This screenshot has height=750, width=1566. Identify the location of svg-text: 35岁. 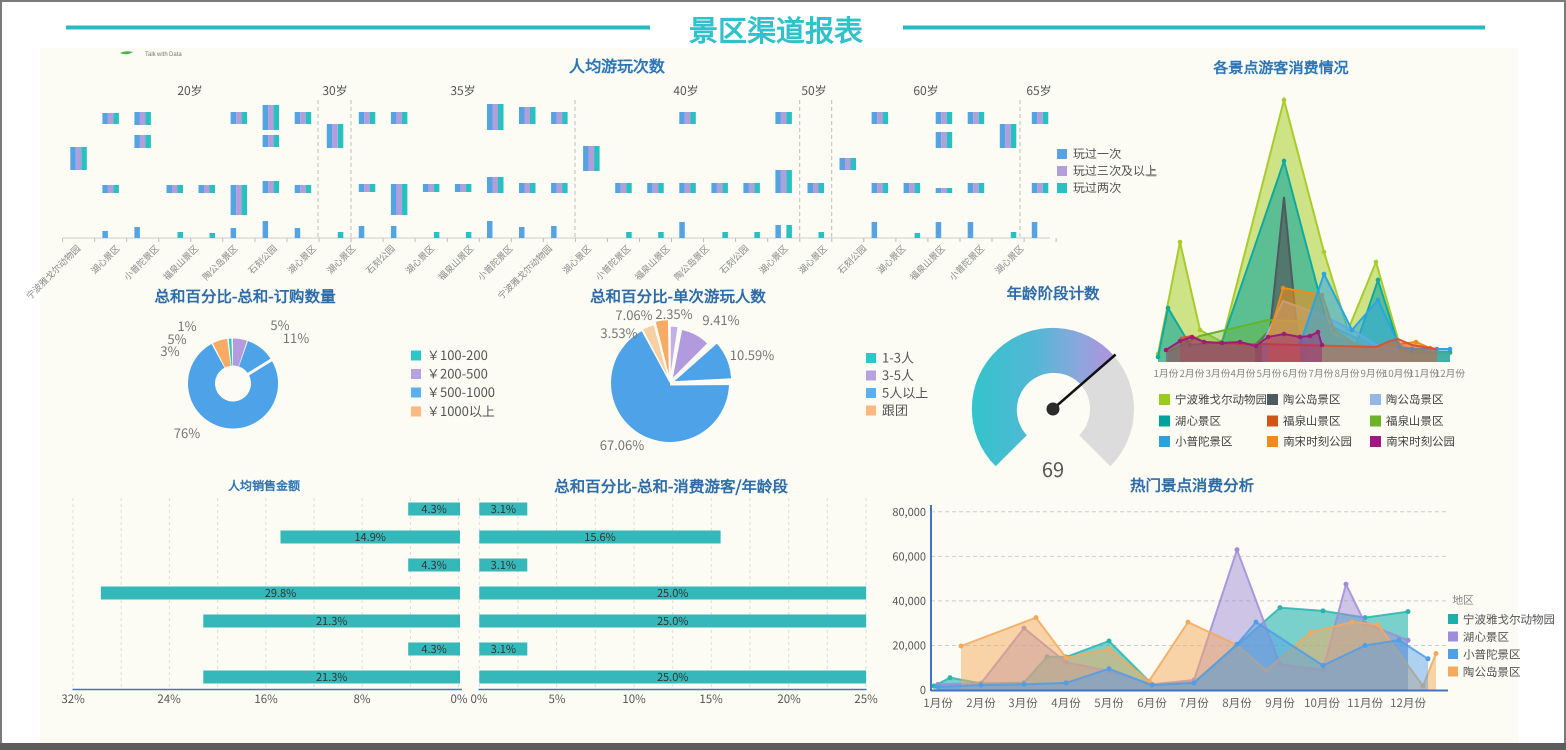
(462, 90).